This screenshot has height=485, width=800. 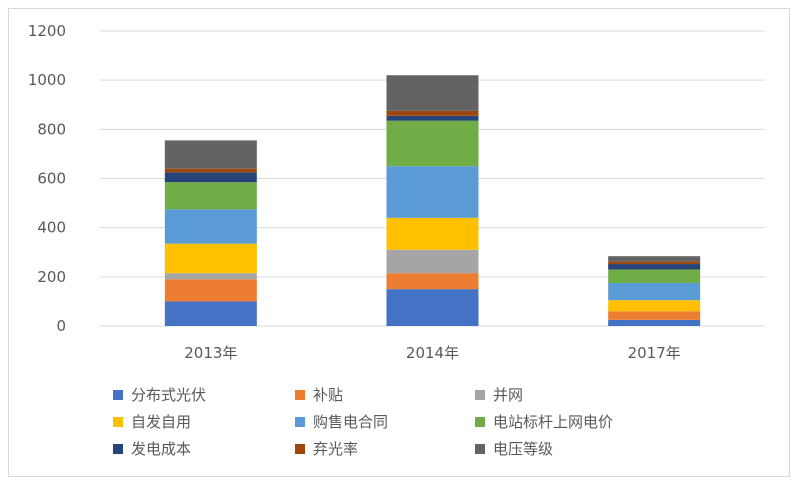 I want to click on legend-label: 发电成本, so click(x=161, y=449).